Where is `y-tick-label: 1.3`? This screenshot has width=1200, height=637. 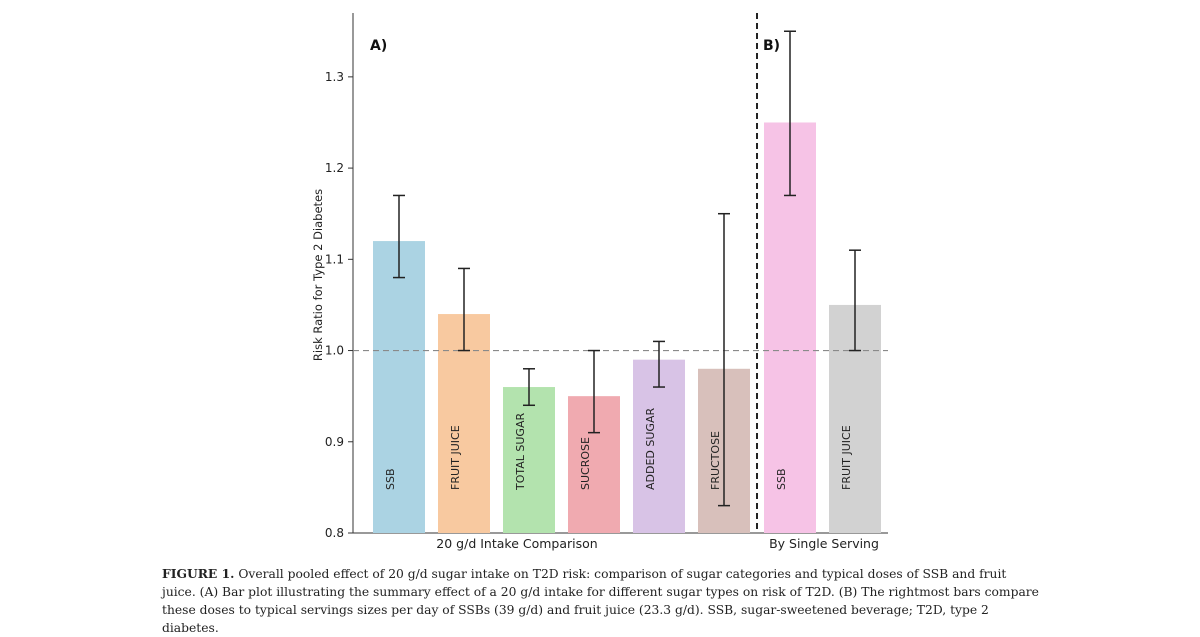 y-tick-label: 1.3 is located at coordinates (334, 77).